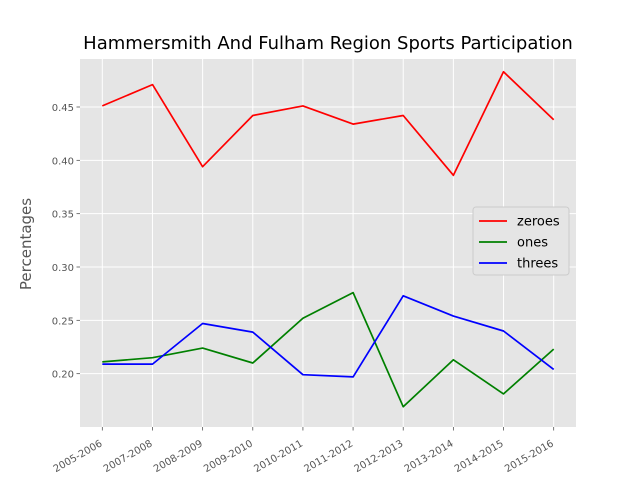 The height and width of the screenshot is (480, 640). Describe the element at coordinates (537, 264) in the screenshot. I see `legend-label-threes: threes` at that location.